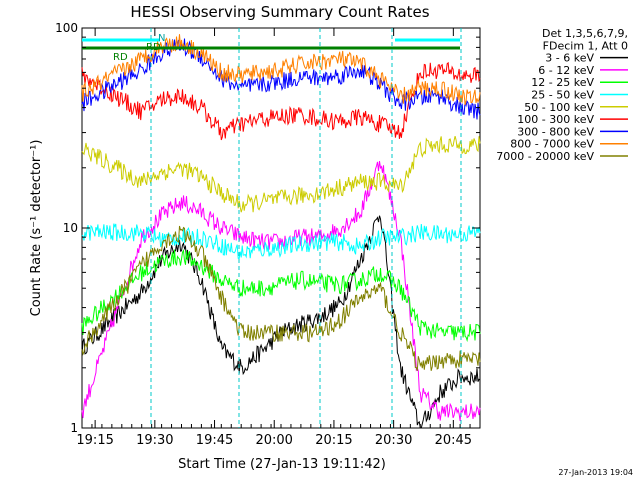  What do you see at coordinates (154, 440) in the screenshot?
I see `x-tick-label: 19:30` at bounding box center [154, 440].